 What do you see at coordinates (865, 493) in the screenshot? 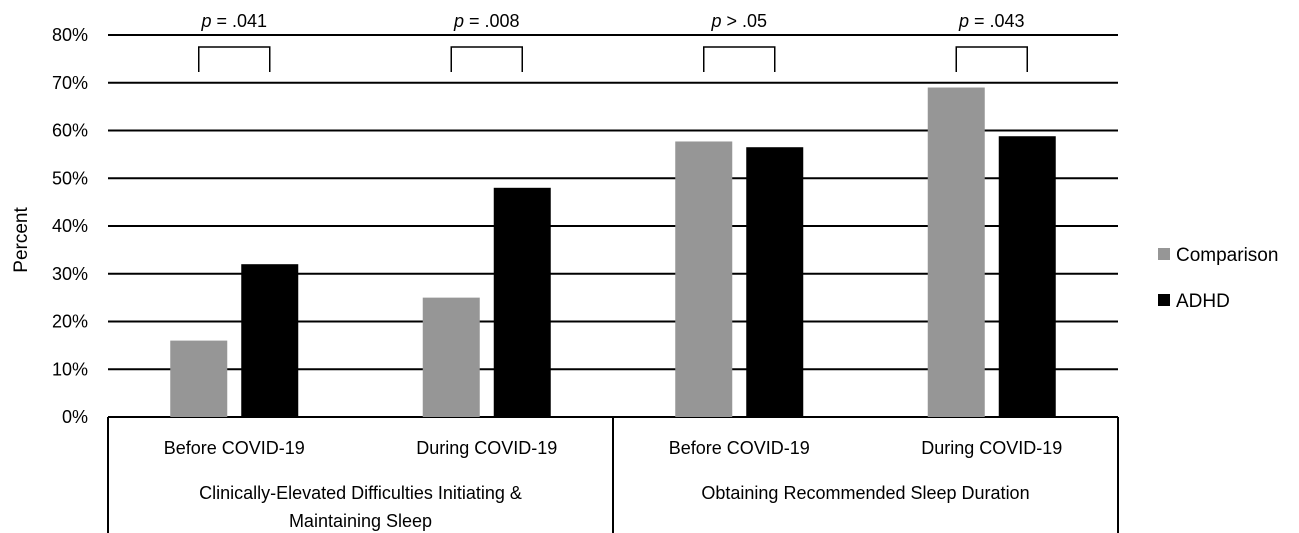
I see `group-label: Obtaining Recommended Sleep Duration` at bounding box center [865, 493].